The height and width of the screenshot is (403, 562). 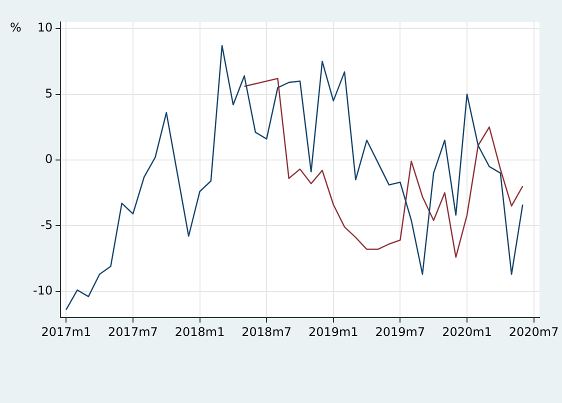 I want to click on x-tick-label: 2019m1, so click(x=333, y=331).